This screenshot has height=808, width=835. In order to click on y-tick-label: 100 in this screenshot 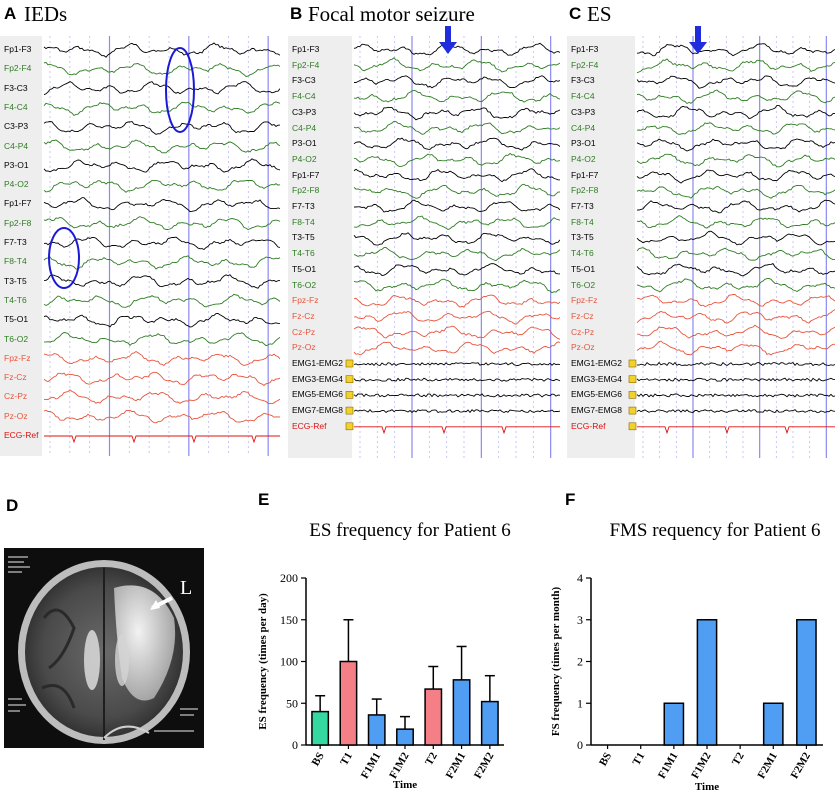, I will do `click(289, 662)`.